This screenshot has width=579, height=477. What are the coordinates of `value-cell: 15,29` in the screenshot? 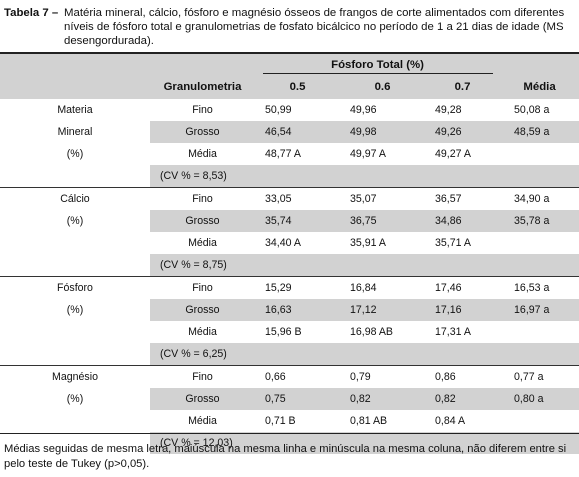 It's located at (297, 287).